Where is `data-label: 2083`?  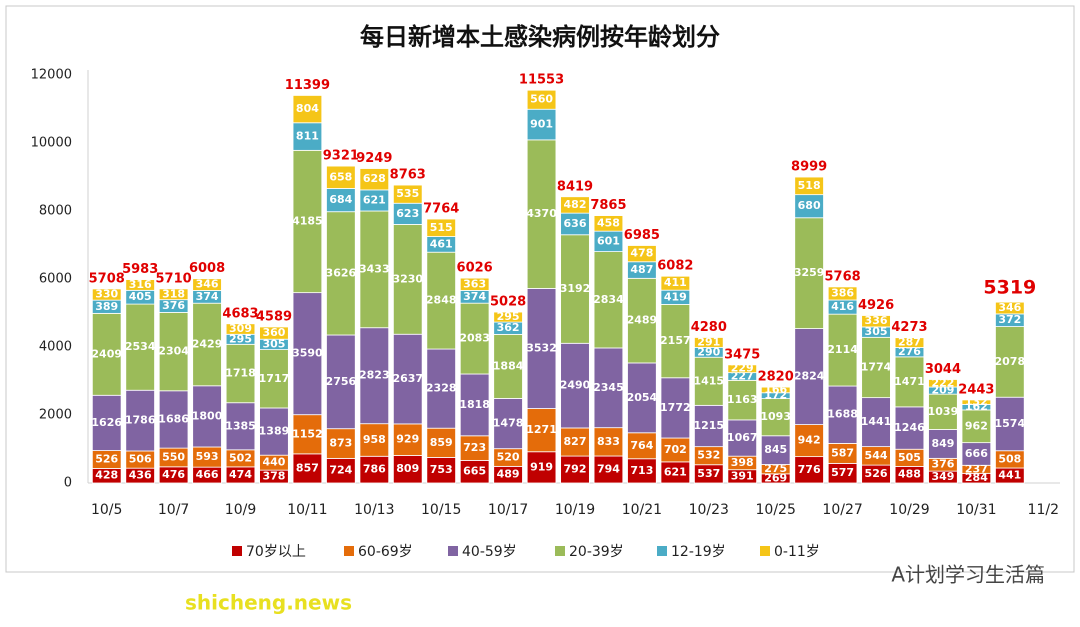
data-label: 2083 is located at coordinates (474, 338).